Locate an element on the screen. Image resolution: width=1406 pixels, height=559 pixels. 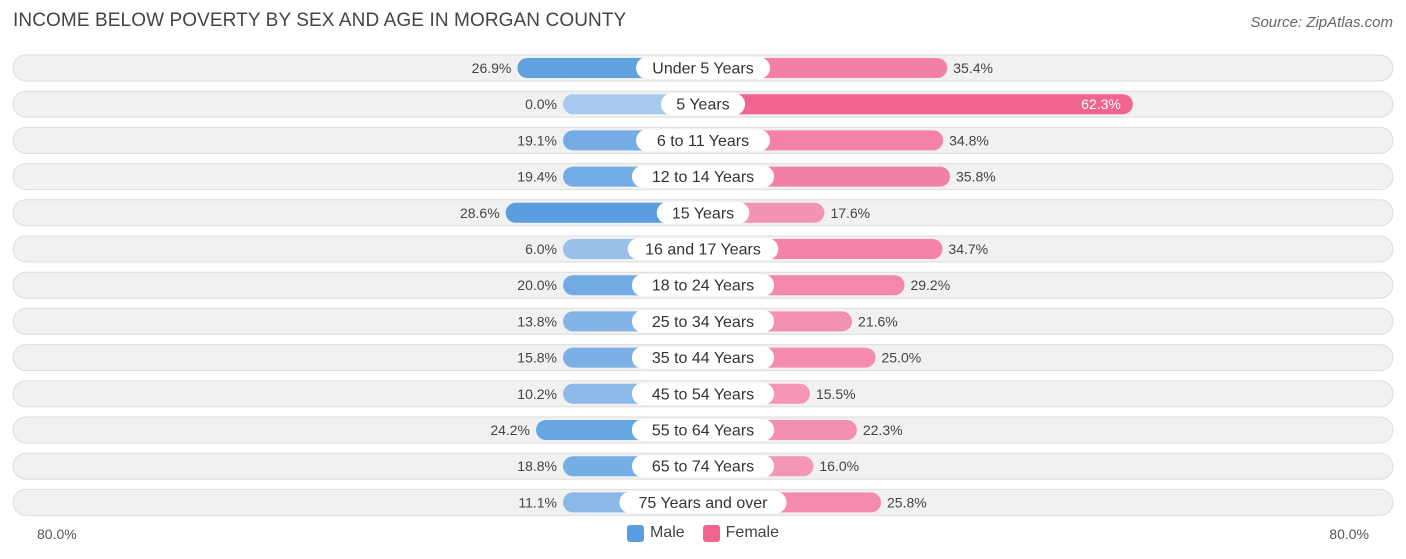
category-label: 16 and 17 Years is located at coordinates (703, 250).